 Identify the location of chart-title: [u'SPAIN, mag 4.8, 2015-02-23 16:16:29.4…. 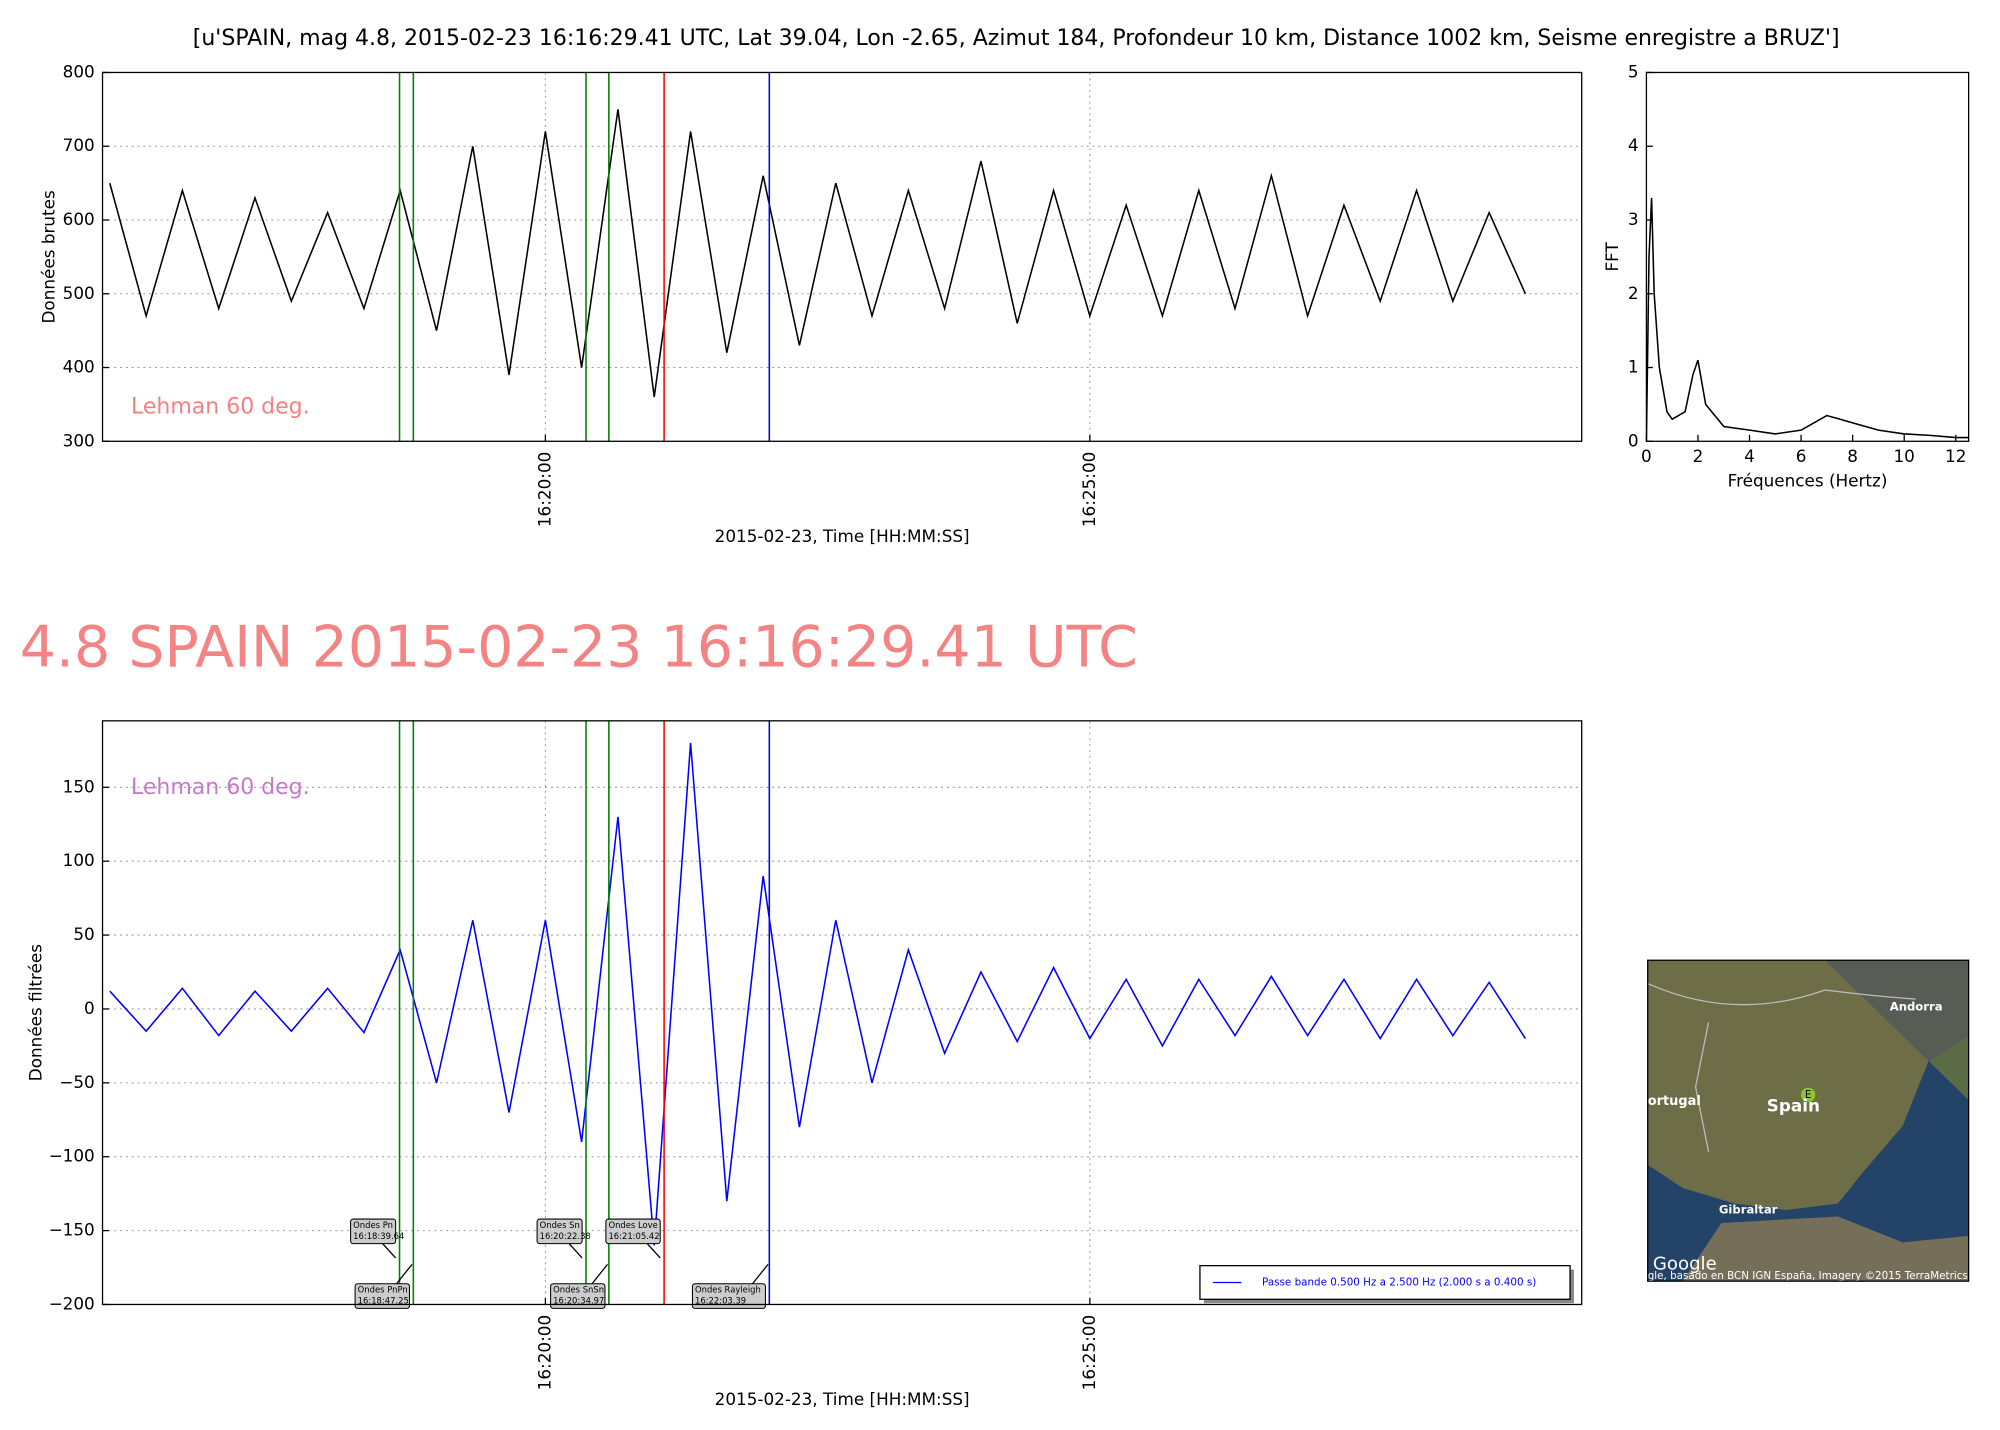
(1016, 38).